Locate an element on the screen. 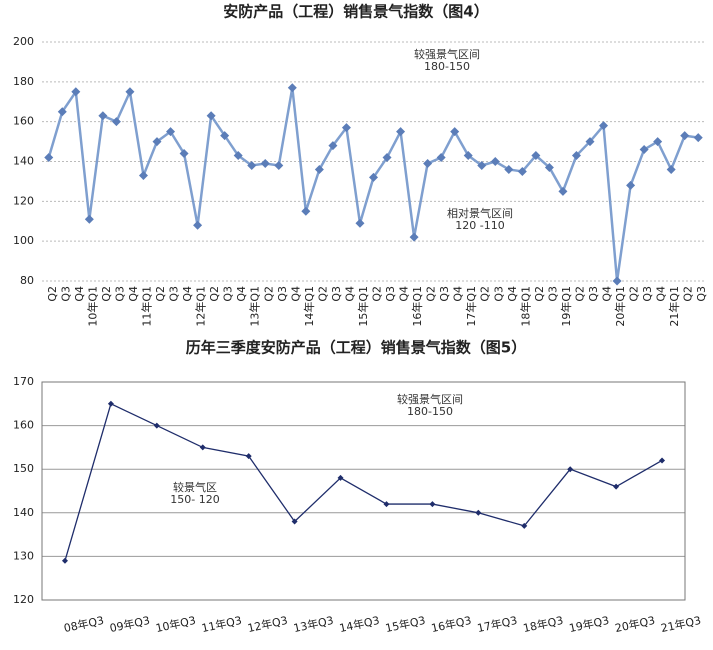  annotation: 较景气区 is located at coordinates (195, 487).